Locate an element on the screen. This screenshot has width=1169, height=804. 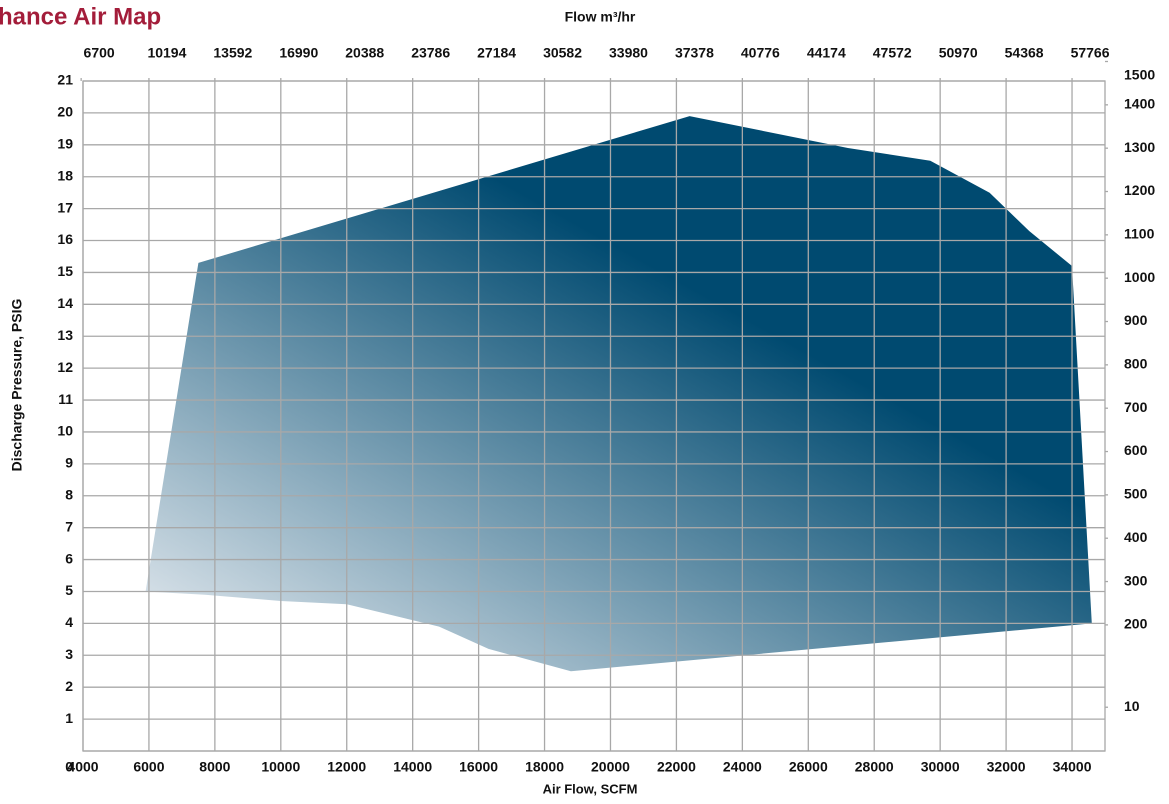
y-tick-label: 16 is located at coordinates (65, 239).